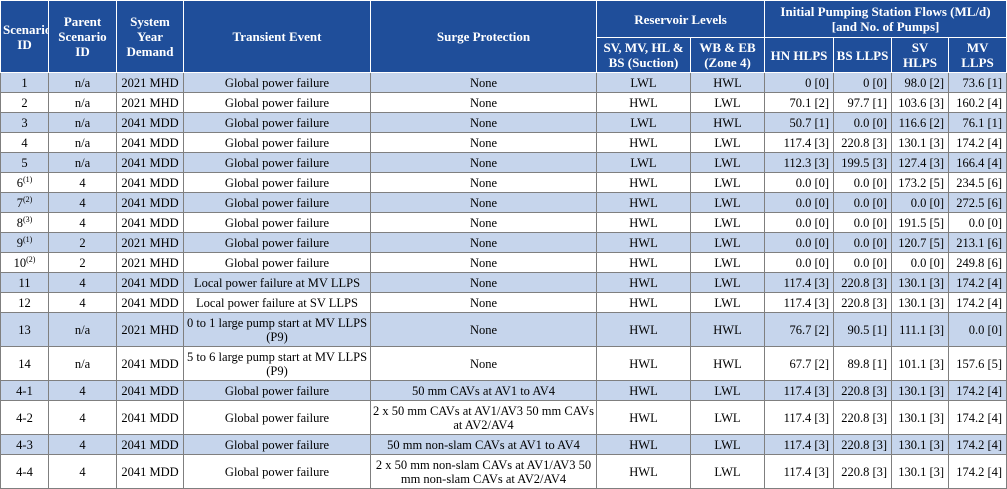  Describe the element at coordinates (24, 363) in the screenshot. I see `scenario-id-text: 14` at that location.